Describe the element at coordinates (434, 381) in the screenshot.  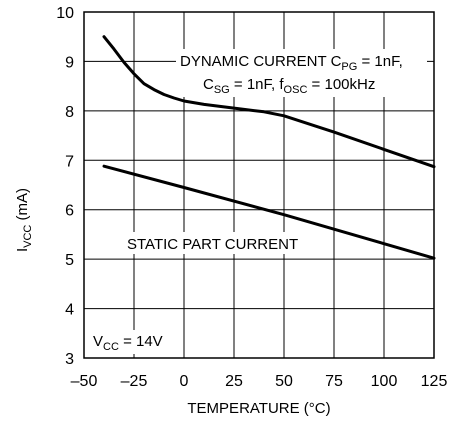
I see `x-tick-label: 125` at that location.